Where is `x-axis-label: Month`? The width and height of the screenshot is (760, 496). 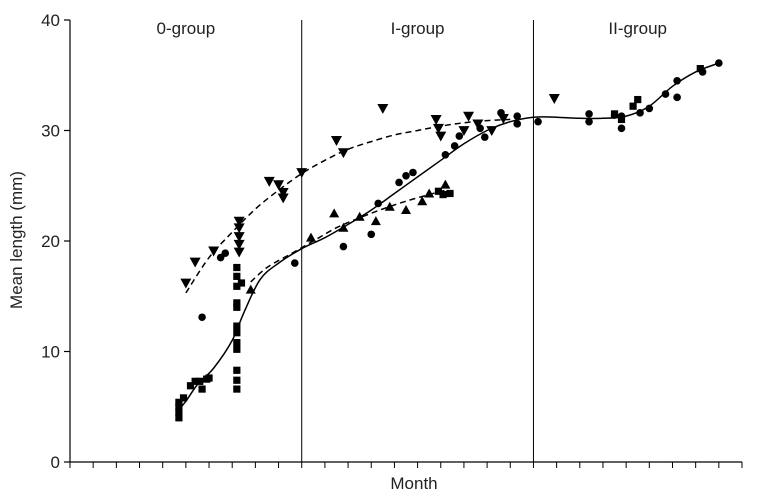
x-axis-label: Month is located at coordinates (413, 483).